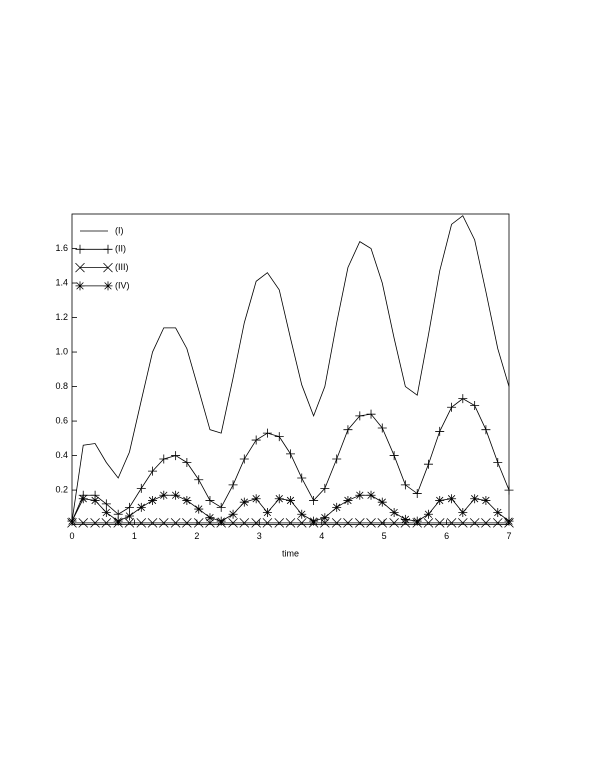 This screenshot has width=595, height=770. Describe the element at coordinates (61, 420) in the screenshot. I see `y-tick-label: 0.6` at that location.